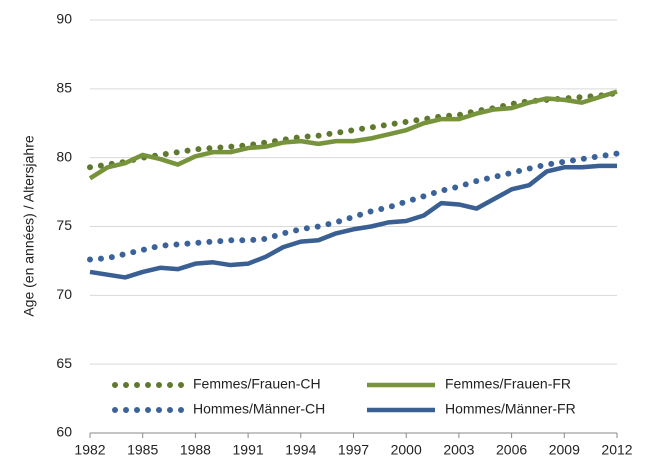 Image resolution: width=650 pixels, height=461 pixels. I want to click on x-tick-label: 2000, so click(406, 450).